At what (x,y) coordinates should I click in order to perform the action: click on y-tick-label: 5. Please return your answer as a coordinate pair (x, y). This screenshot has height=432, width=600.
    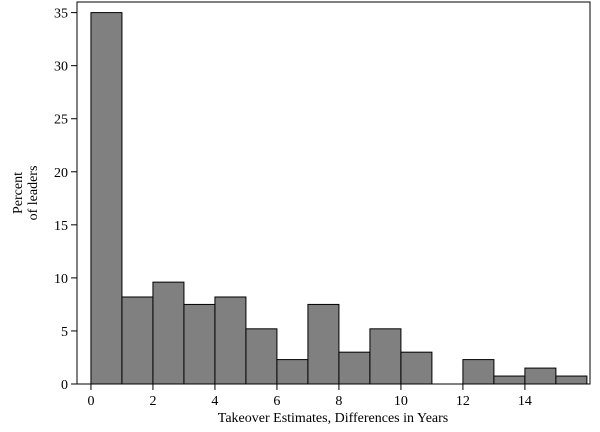
    Looking at the image, I should click on (64, 332).